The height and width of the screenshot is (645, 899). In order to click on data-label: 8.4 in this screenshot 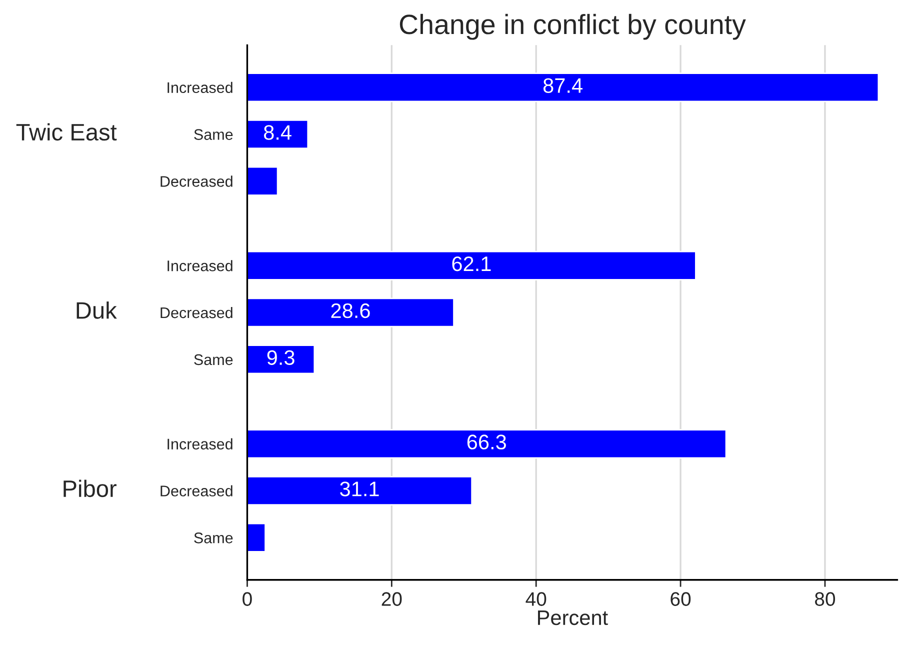, I will do `click(278, 132)`.